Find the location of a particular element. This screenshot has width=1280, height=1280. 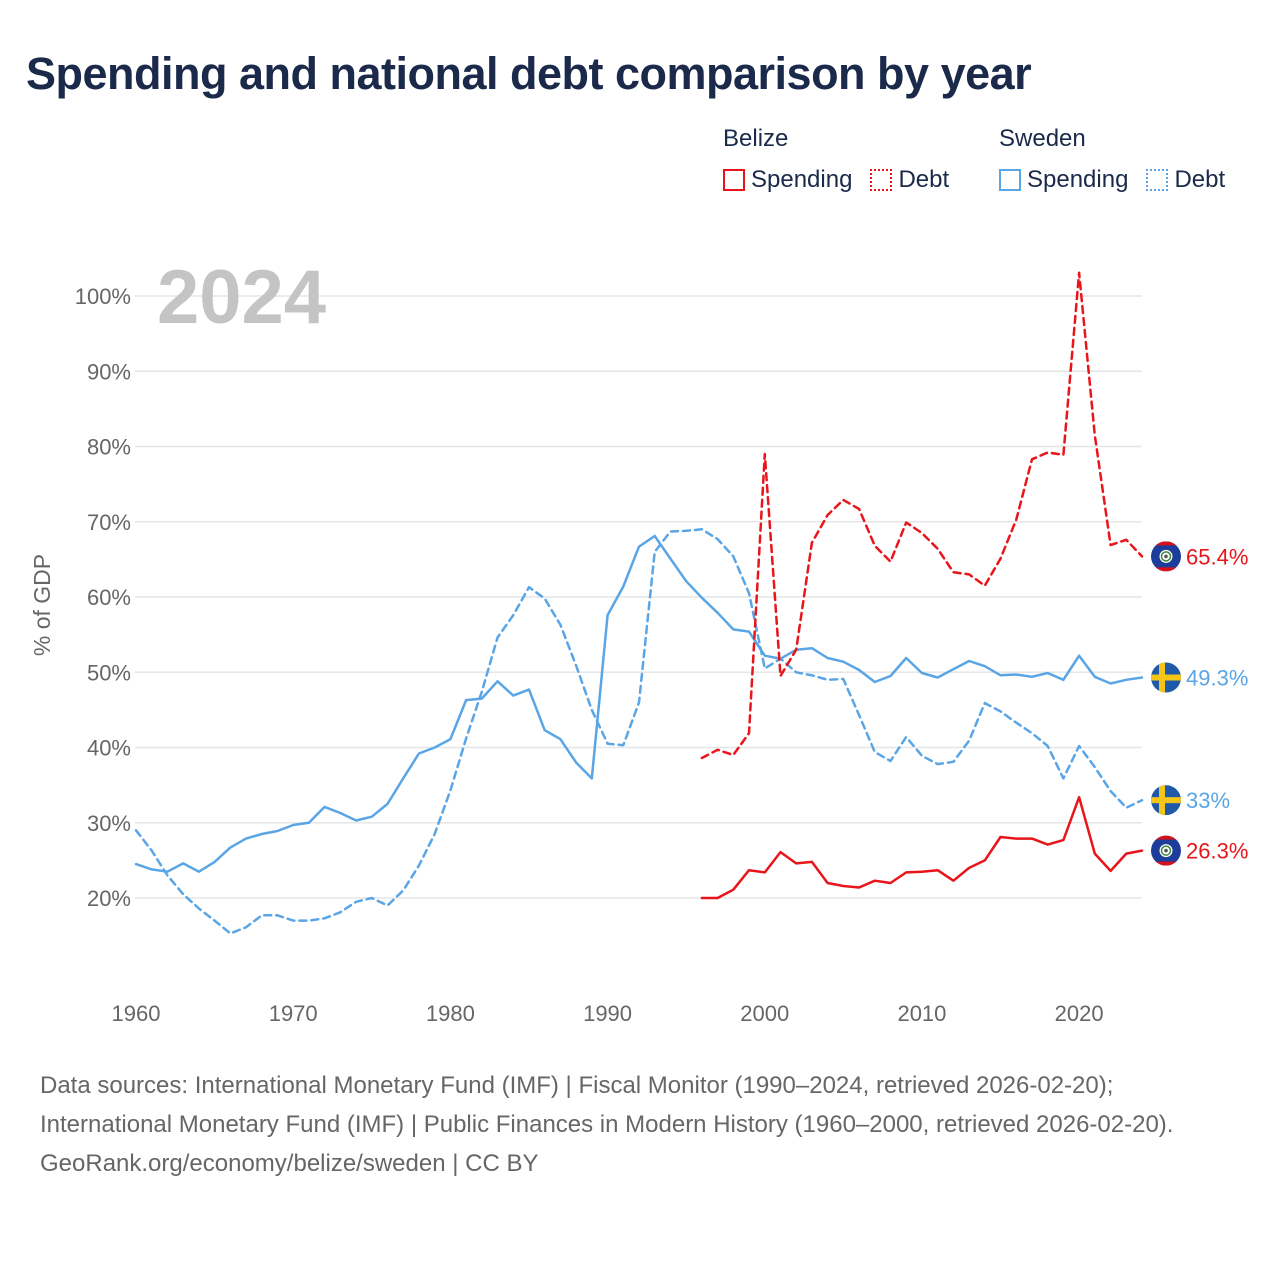

y-tick-label: 50% is located at coordinates (109, 672).